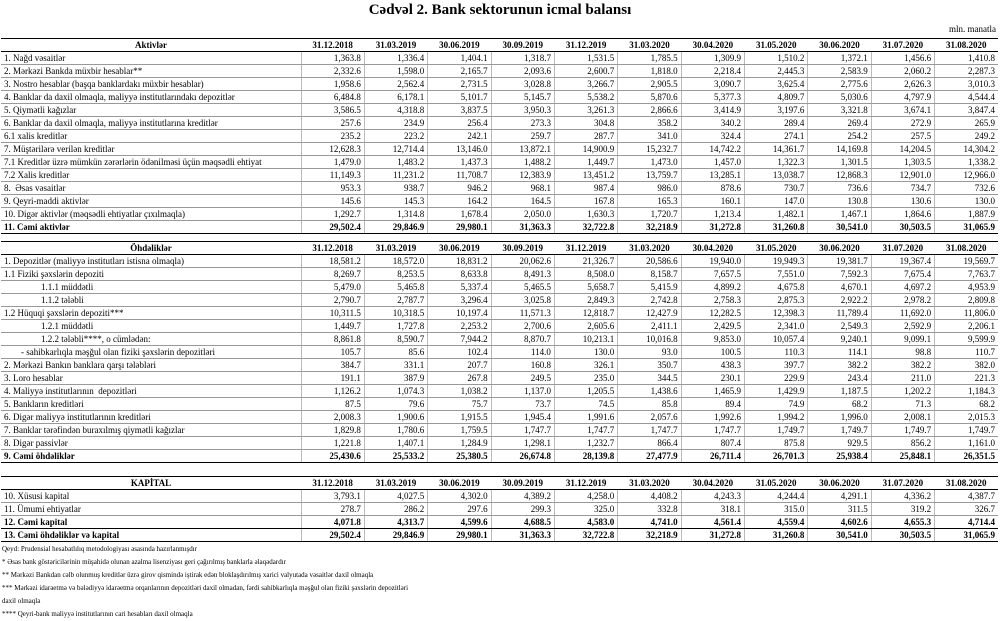 This screenshot has height=621, width=1000. What do you see at coordinates (966, 404) in the screenshot?
I see `cell-value: 68.2` at bounding box center [966, 404].